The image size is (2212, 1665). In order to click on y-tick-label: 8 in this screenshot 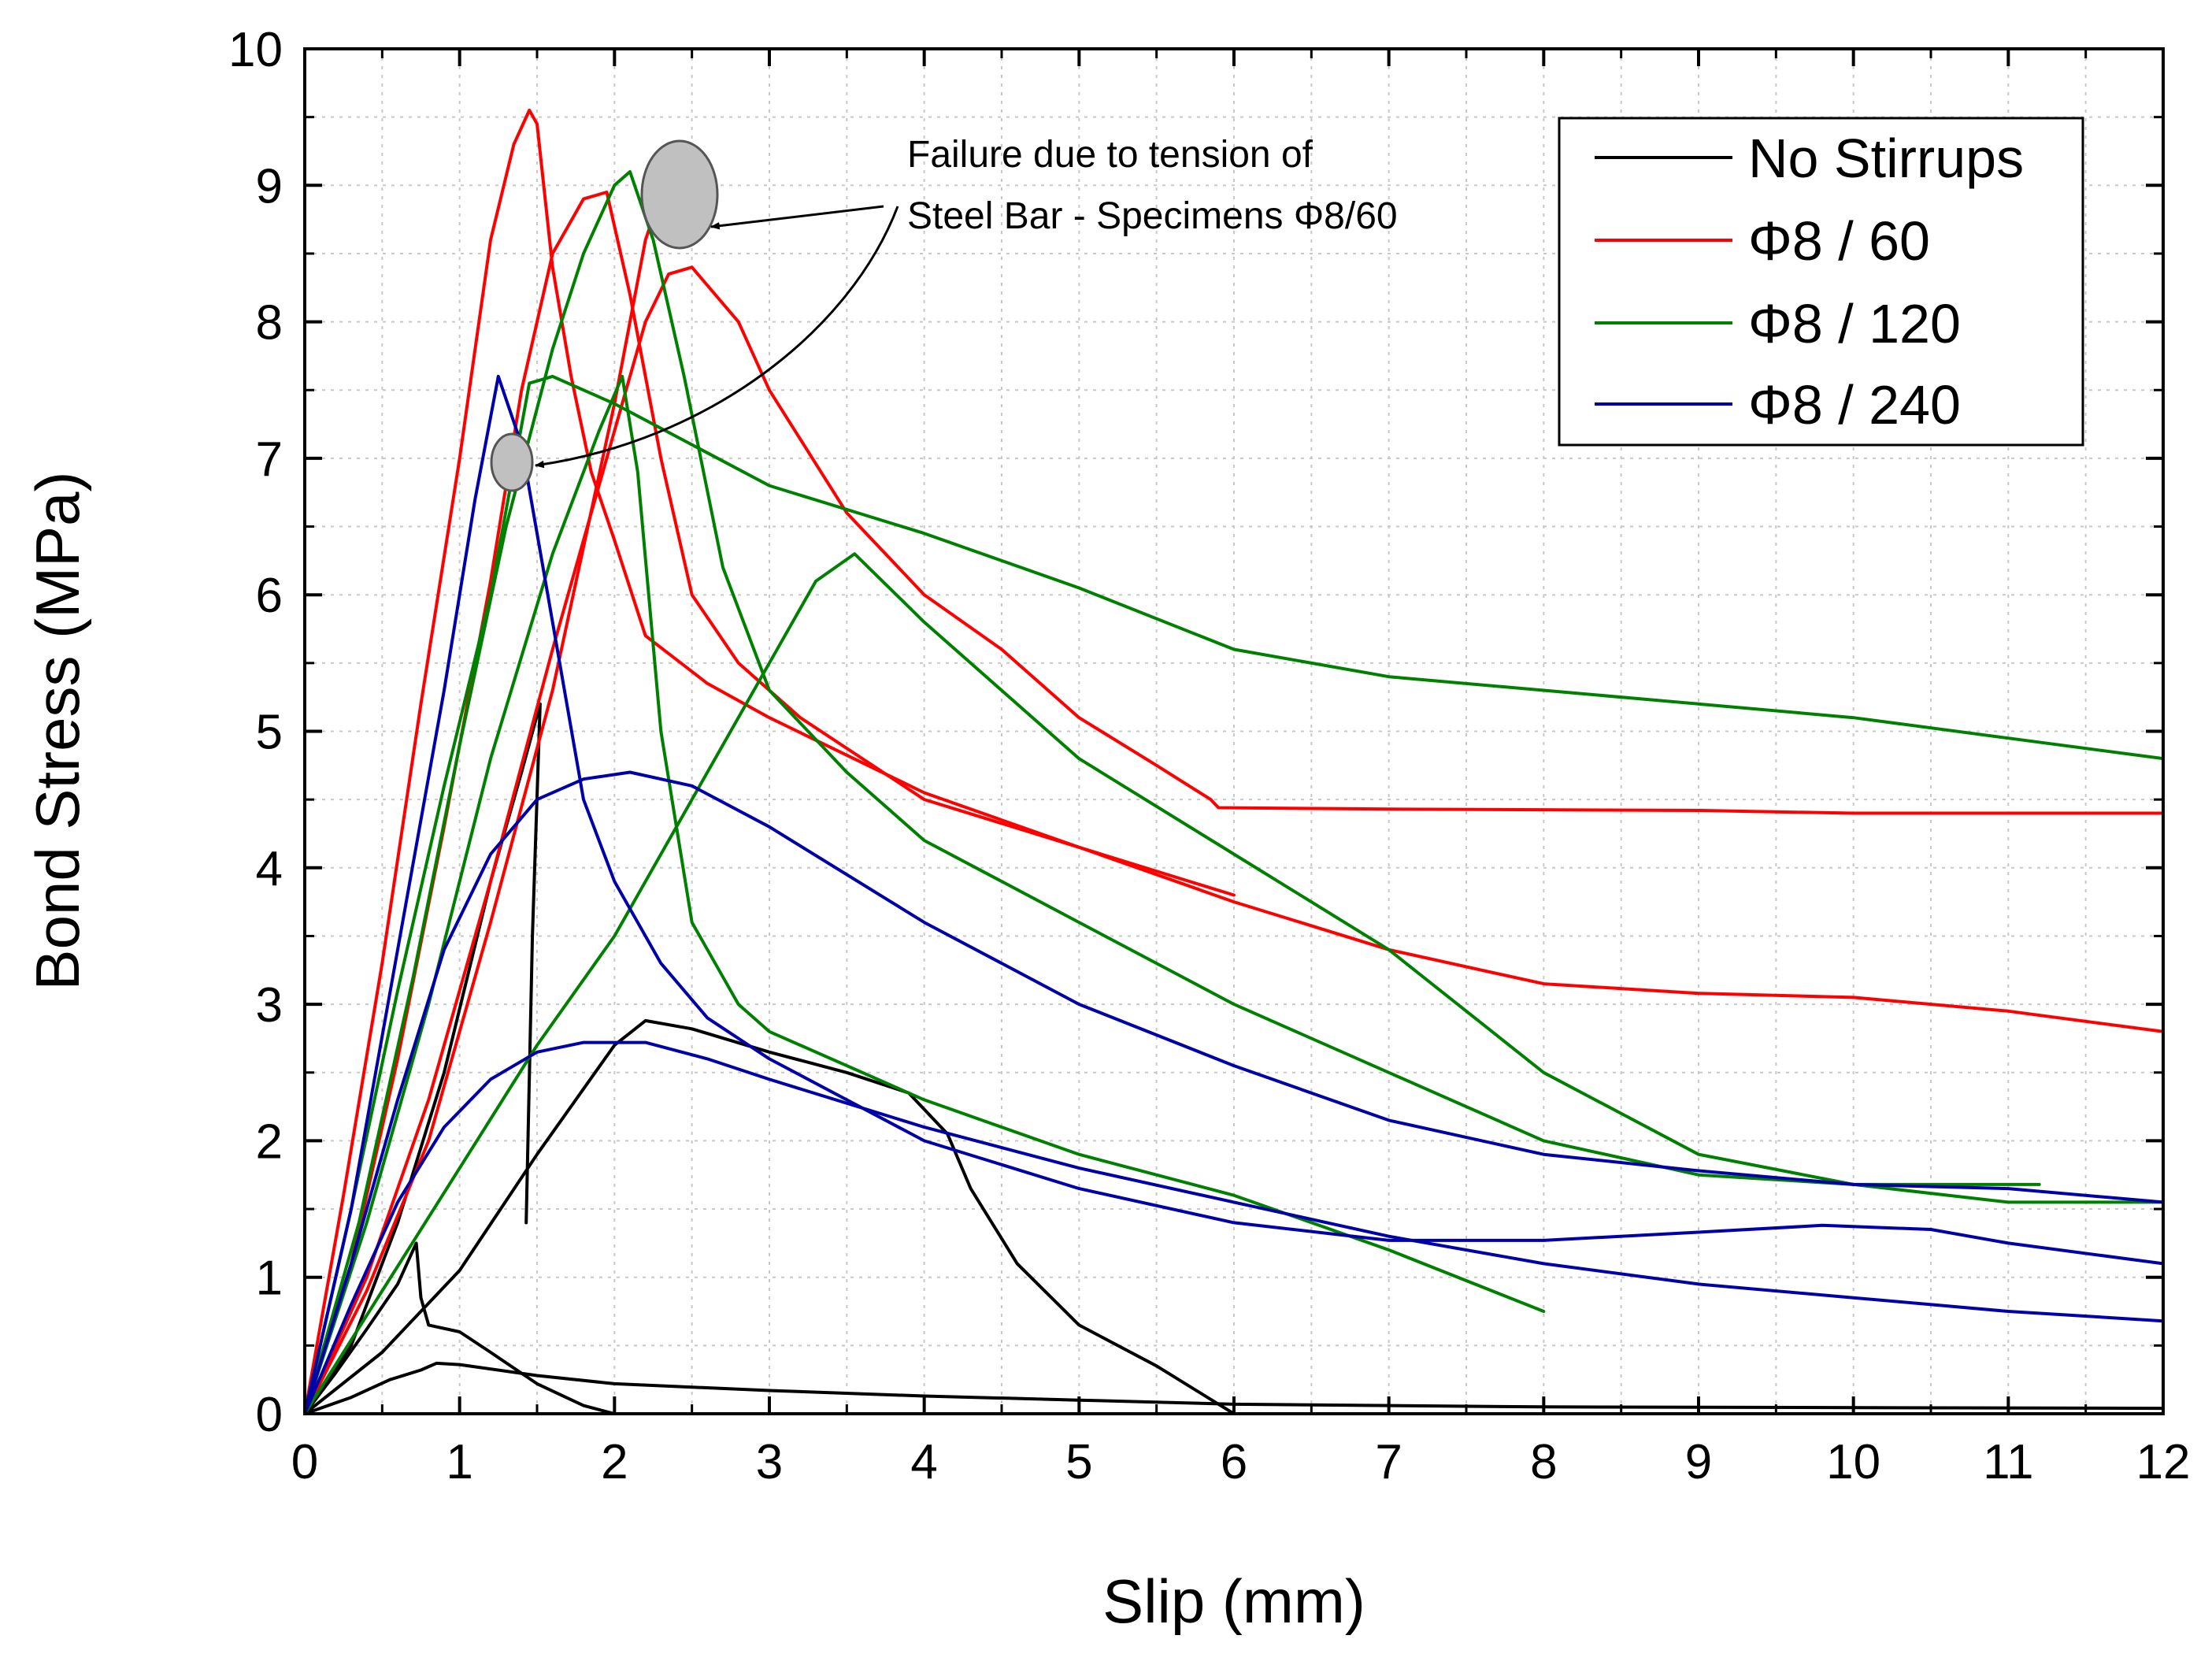, I will do `click(270, 323)`.